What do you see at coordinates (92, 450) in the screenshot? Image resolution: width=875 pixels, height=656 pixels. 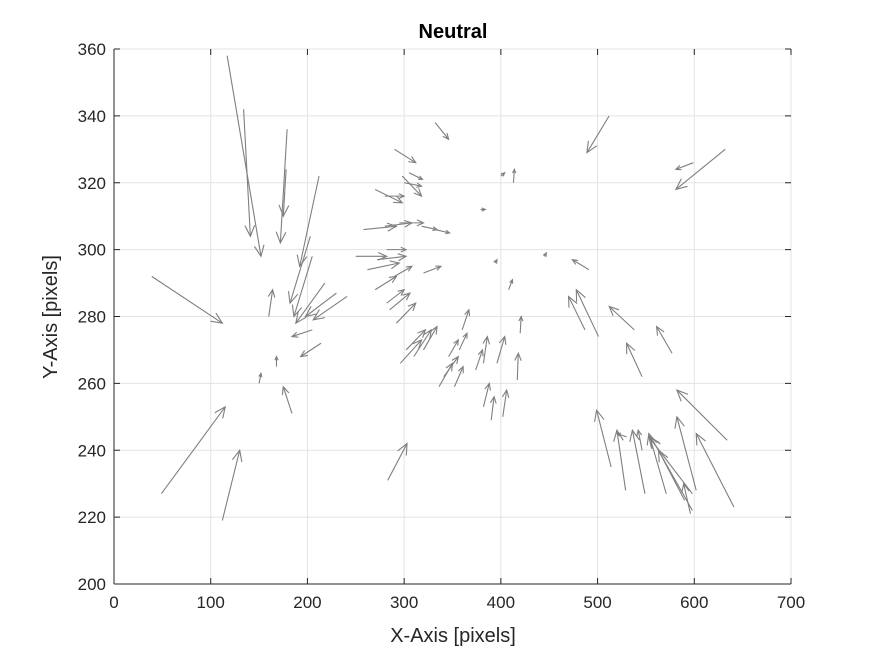 I see `y-tick-label: 240` at bounding box center [92, 450].